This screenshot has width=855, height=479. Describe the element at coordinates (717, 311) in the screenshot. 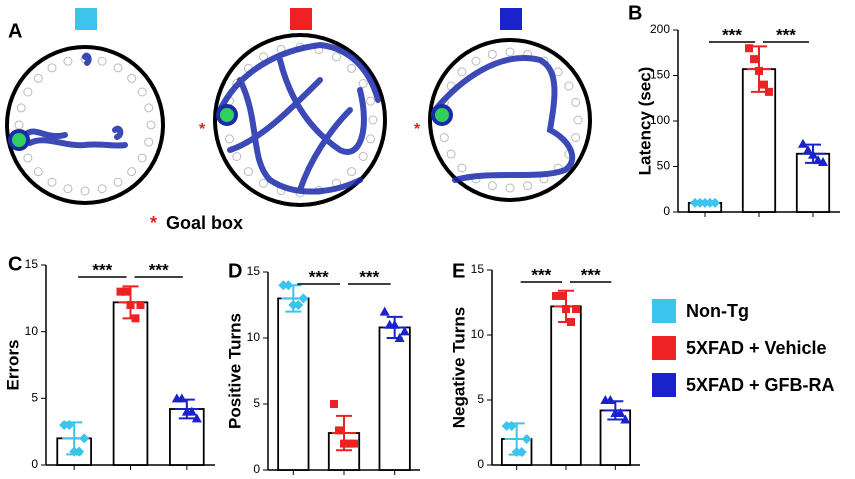

I see `legend-label: Non-Tg` at that location.